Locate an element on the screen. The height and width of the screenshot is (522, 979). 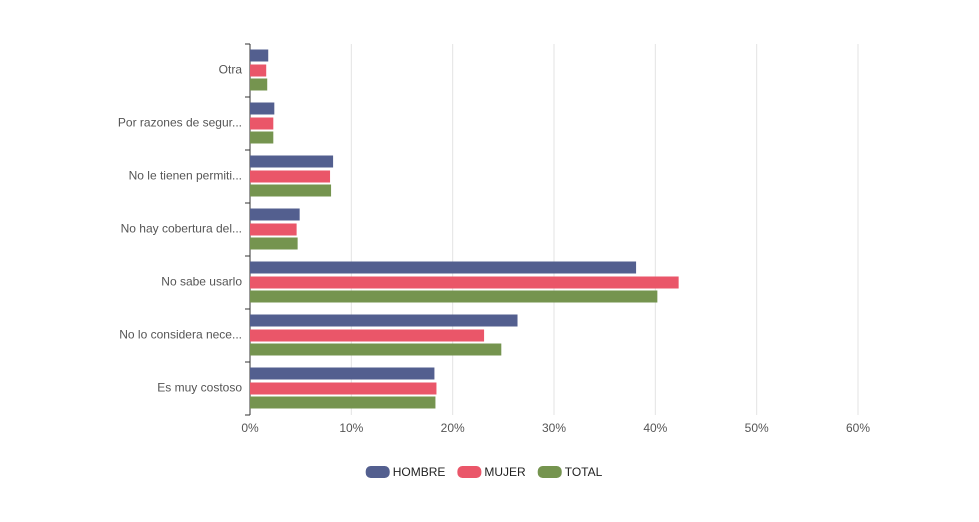
x-tick-label: 40% is located at coordinates (655, 428).